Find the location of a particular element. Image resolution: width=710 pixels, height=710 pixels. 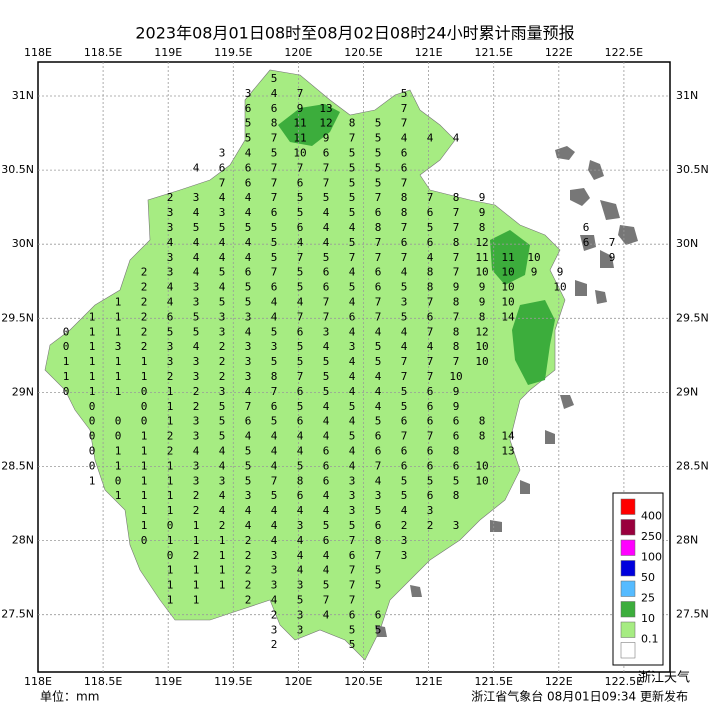

lon-label-bottom: 122E is located at coordinates (559, 681).